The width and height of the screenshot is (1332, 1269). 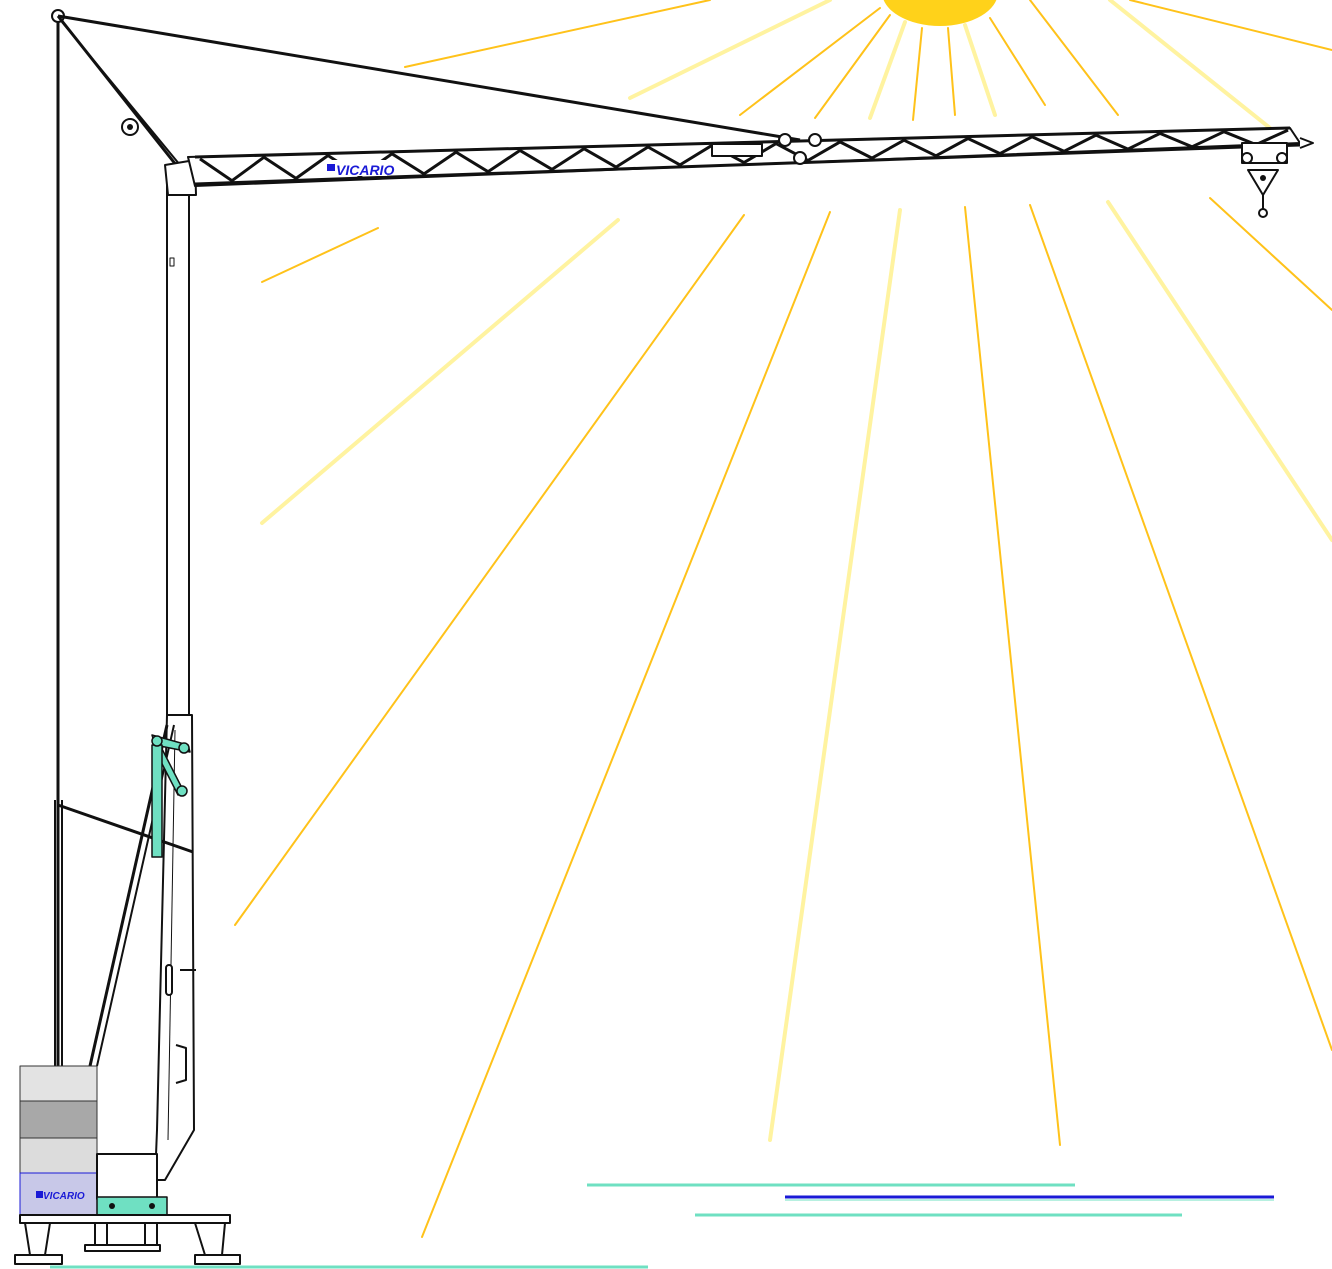 I want to click on hook-icon, so click(x=1264, y=180).